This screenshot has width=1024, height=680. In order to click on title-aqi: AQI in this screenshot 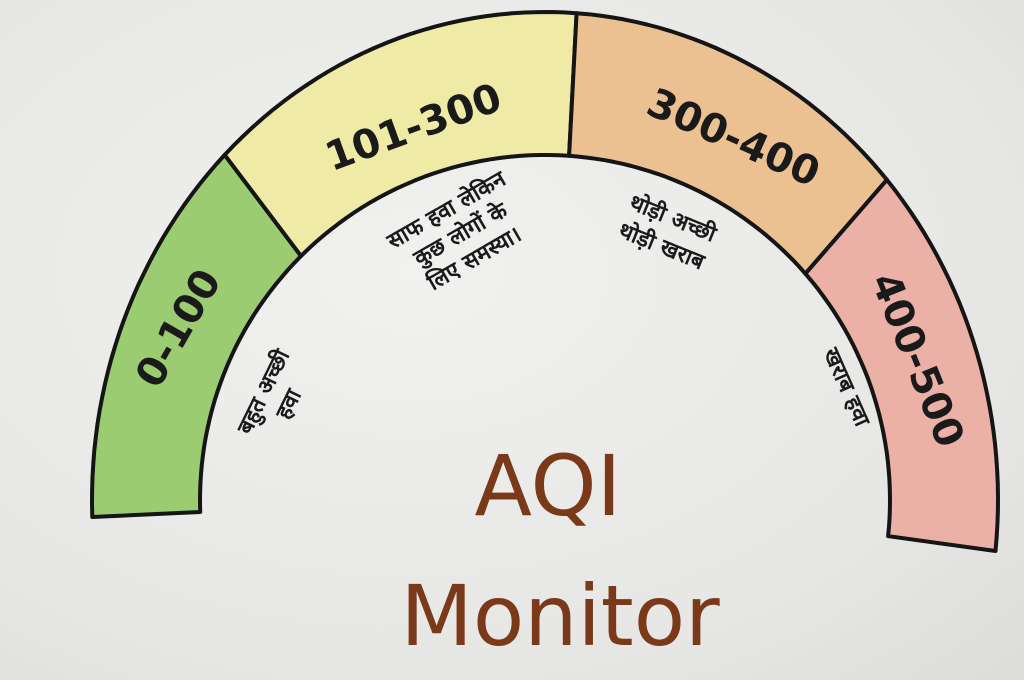, I will do `click(548, 486)`.